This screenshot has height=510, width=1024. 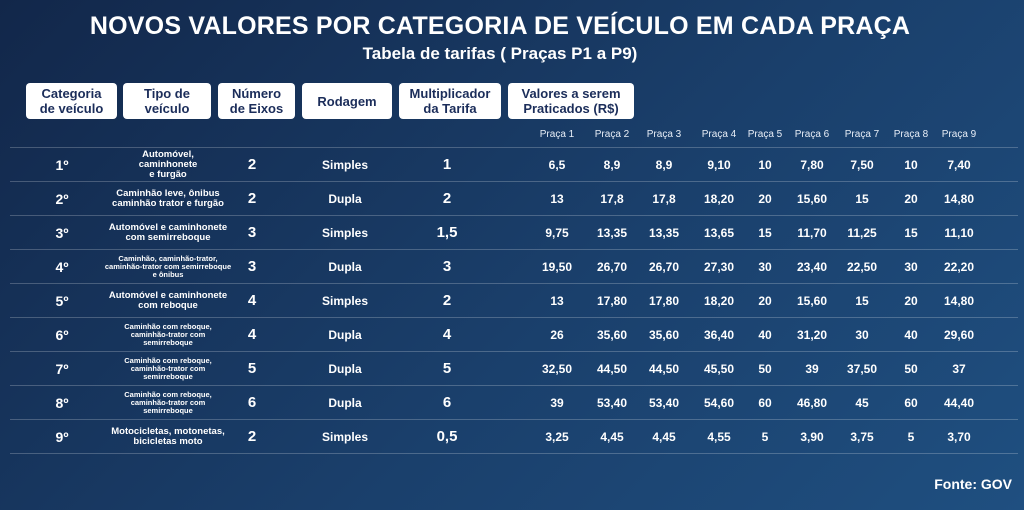 What do you see at coordinates (664, 134) in the screenshot?
I see `praca-header: Praça 3` at bounding box center [664, 134].